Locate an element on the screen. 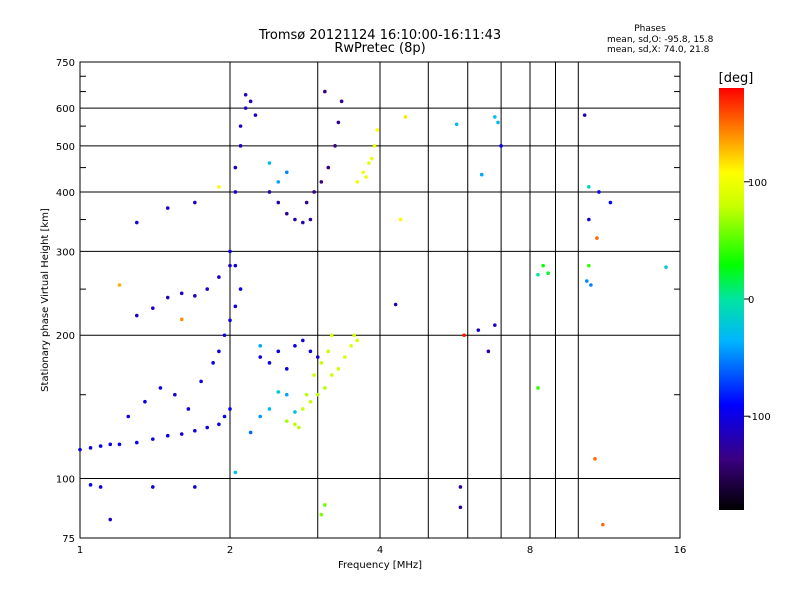  stats-o-mode: mean, sd,O: -95.8, 15.8 is located at coordinates (660, 40).